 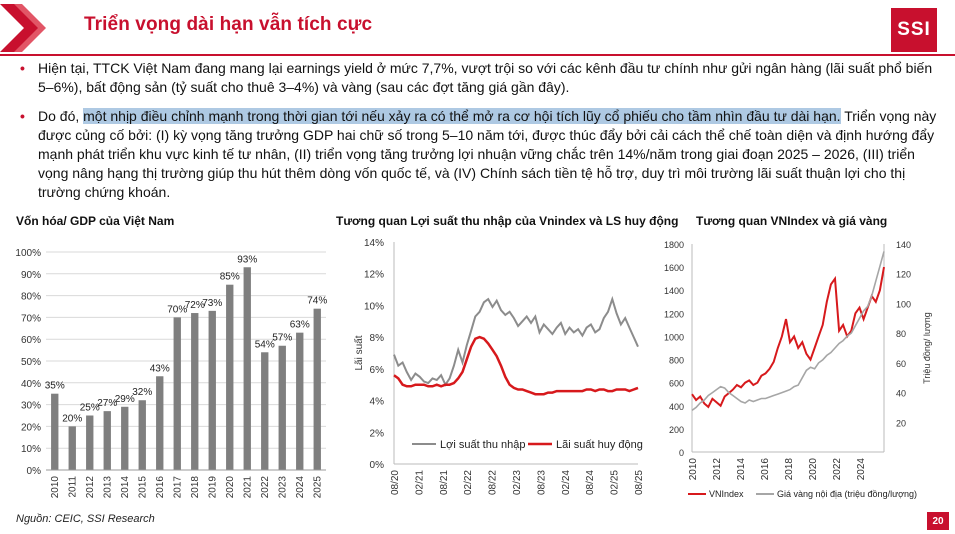 I want to click on y-tick-label: 0, so click(x=681, y=453).